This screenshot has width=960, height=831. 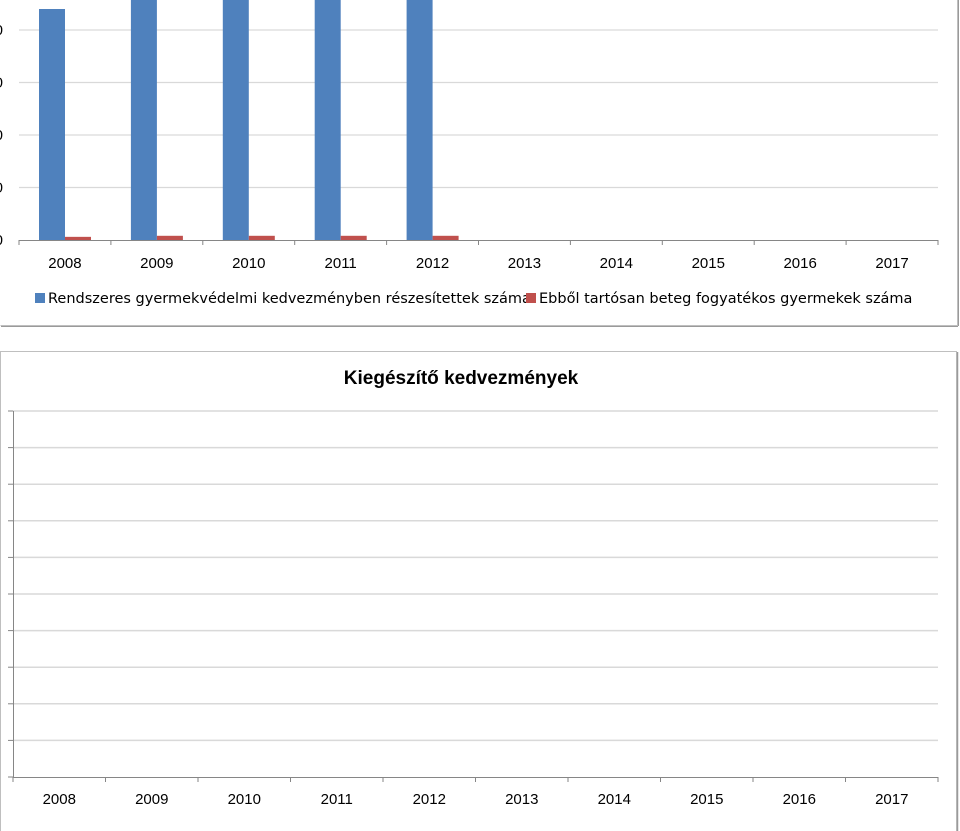 What do you see at coordinates (432, 263) in the screenshot?
I see `chart-1-x-tick-label: 2012` at bounding box center [432, 263].